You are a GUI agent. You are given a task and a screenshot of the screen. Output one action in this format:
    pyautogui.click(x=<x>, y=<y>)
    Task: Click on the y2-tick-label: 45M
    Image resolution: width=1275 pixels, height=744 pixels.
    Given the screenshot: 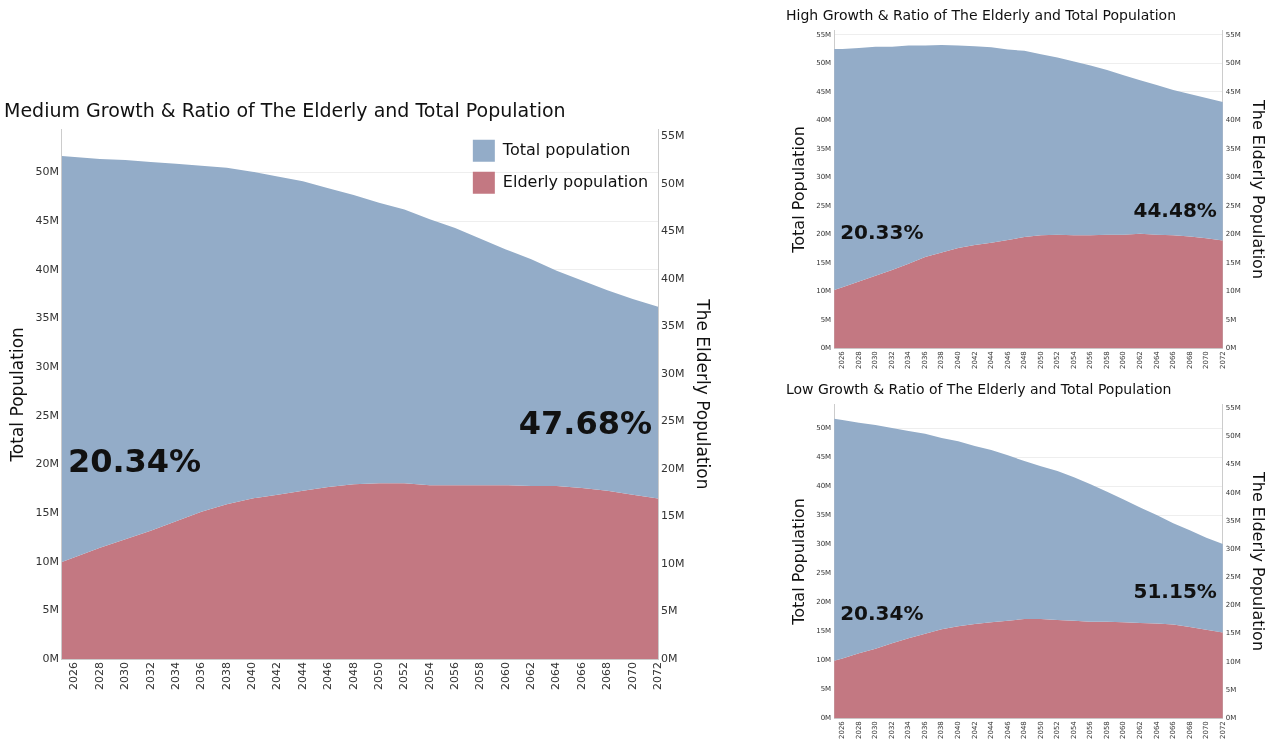 What is the action you would take?
    pyautogui.click(x=673, y=231)
    